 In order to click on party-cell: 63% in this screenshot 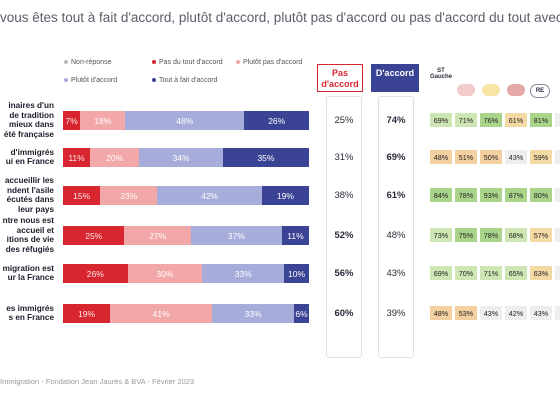, I will do `click(541, 273)`.